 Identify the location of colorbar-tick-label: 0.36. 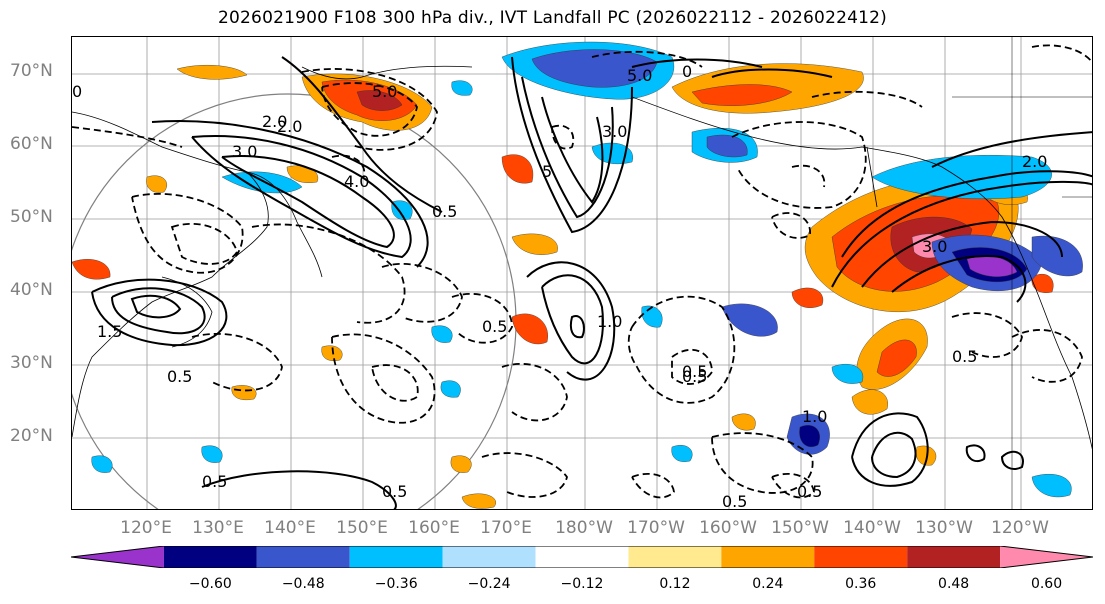
(861, 584).